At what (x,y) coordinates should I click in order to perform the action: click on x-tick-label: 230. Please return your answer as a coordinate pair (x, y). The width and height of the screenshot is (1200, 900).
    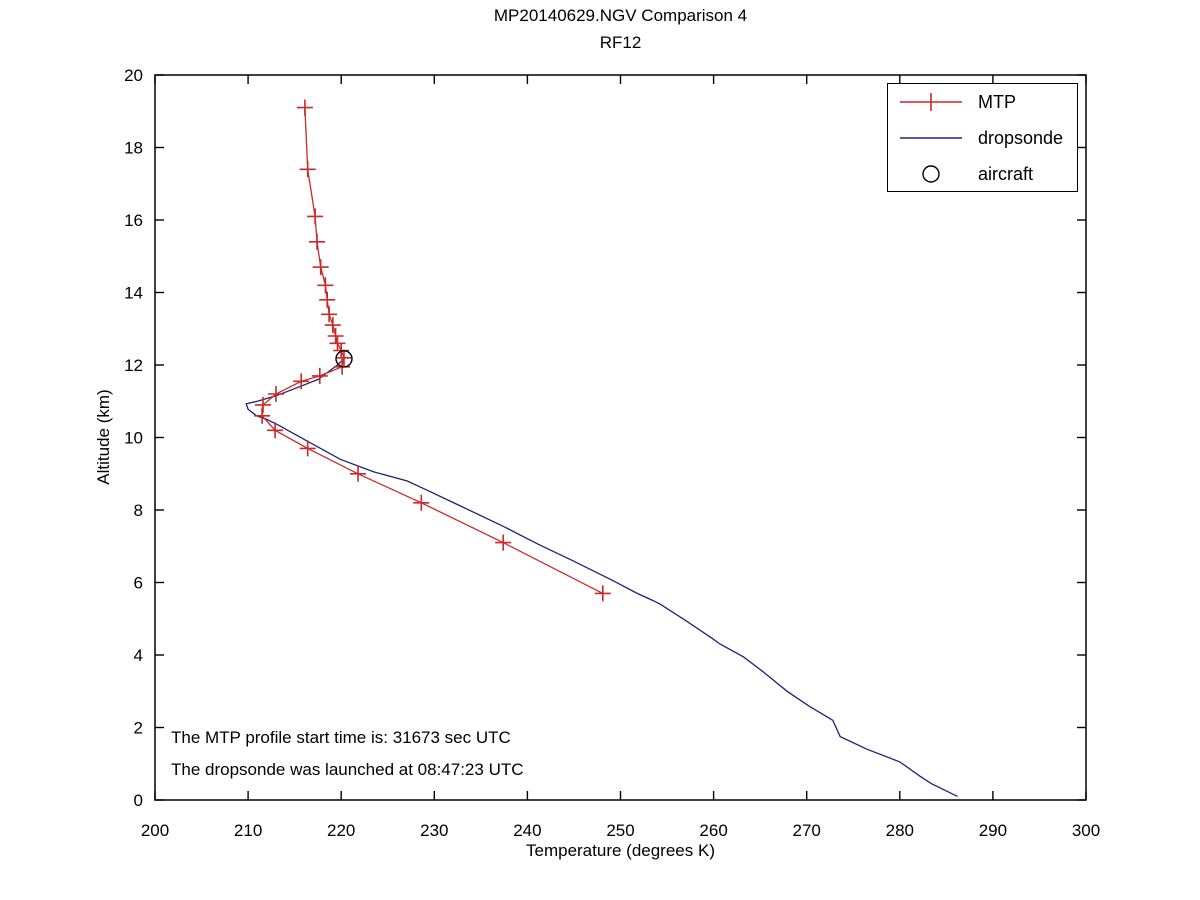
    Looking at the image, I should click on (434, 830).